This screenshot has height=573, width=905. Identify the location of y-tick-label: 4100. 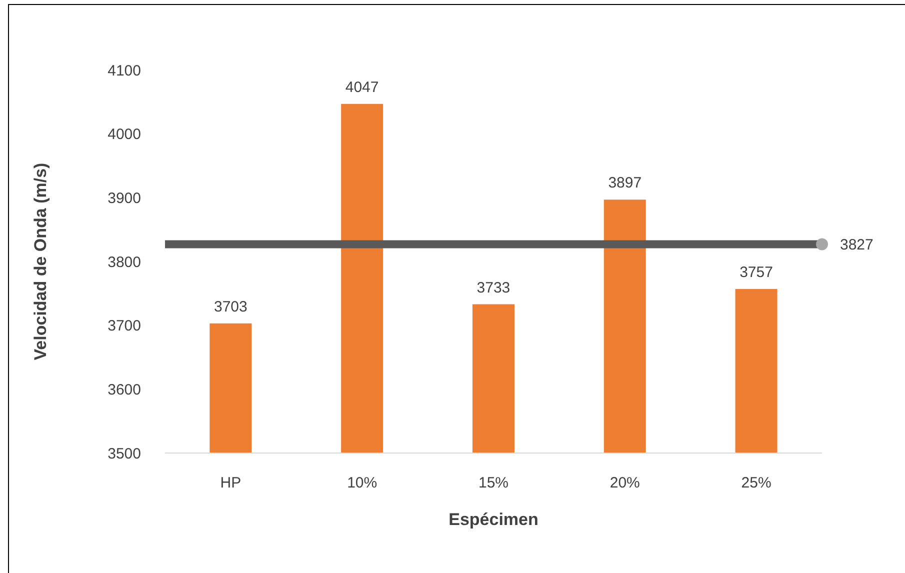
(124, 71).